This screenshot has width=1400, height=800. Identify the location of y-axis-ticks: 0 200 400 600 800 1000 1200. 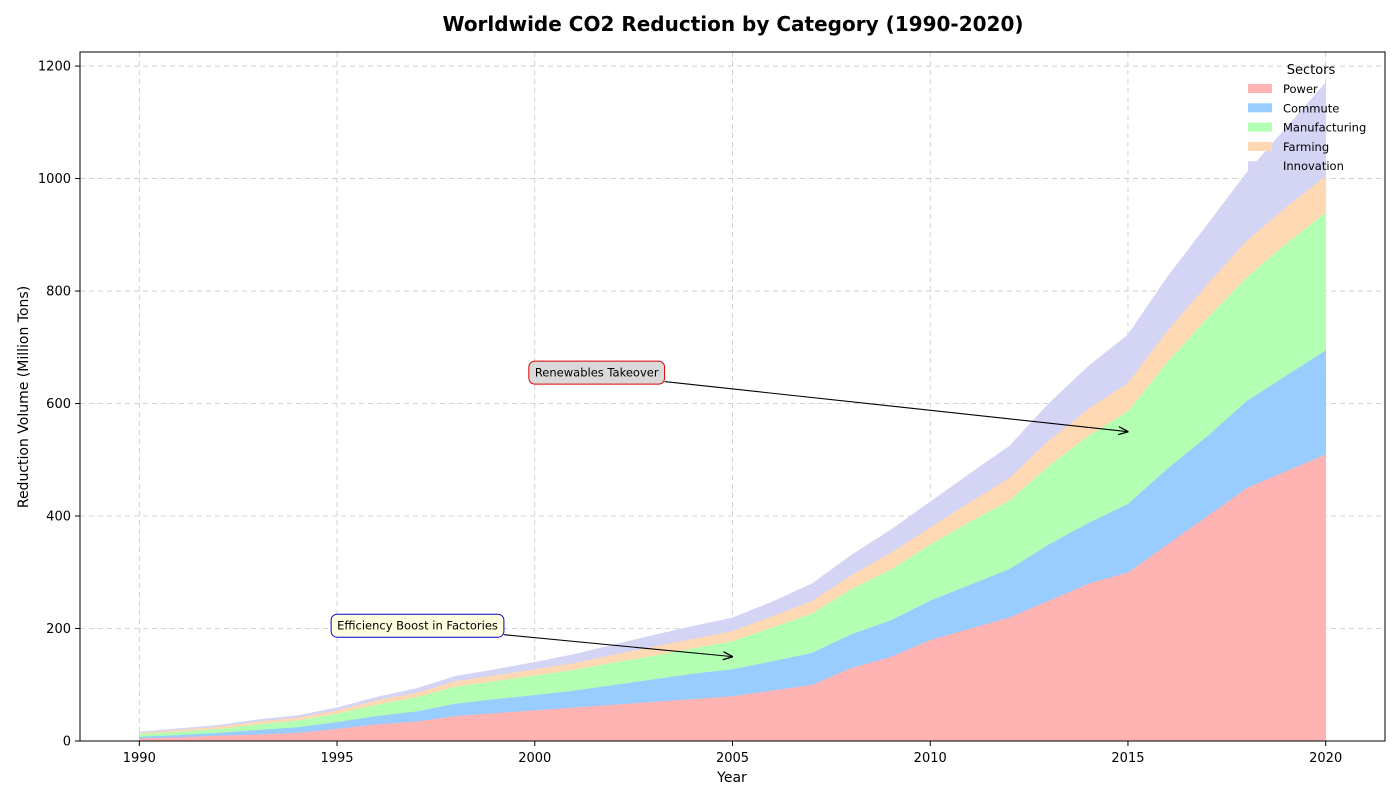
(59, 405).